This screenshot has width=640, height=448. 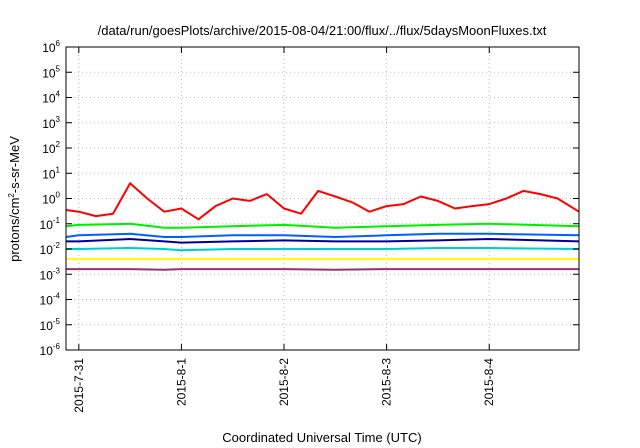 I want to click on y-tick-label-exponent: 3, so click(x=58, y=119).